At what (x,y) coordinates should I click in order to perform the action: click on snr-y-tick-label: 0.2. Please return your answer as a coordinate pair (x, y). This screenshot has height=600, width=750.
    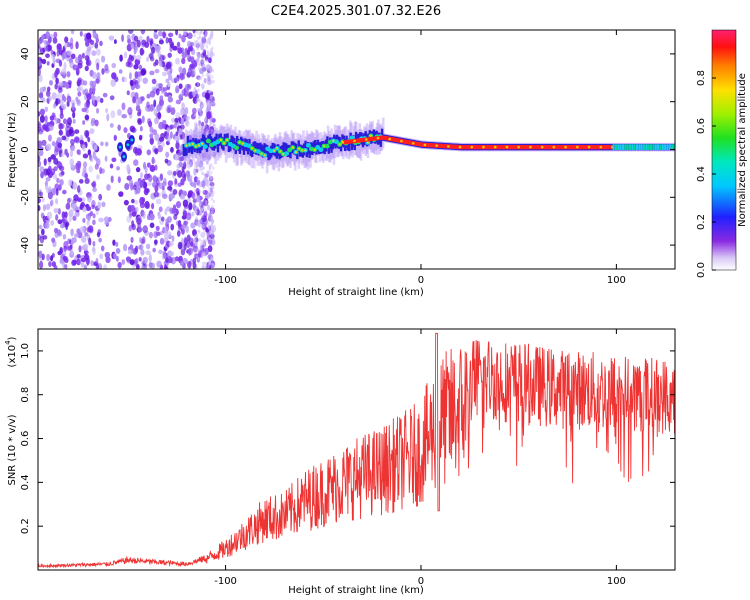
    Looking at the image, I should click on (25, 526).